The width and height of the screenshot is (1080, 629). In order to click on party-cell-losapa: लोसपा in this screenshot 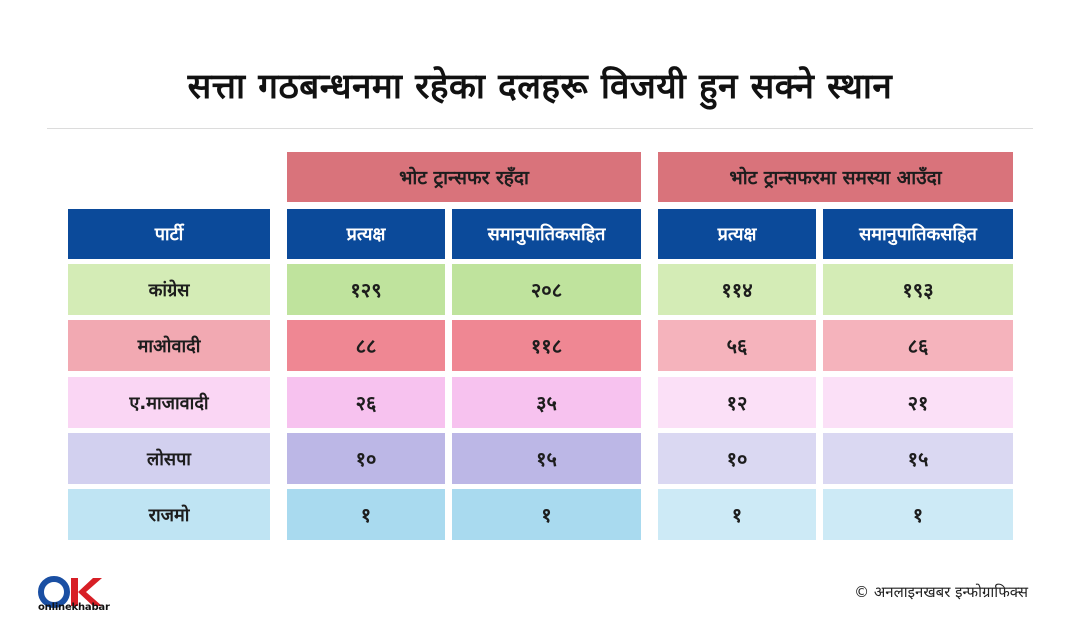, I will do `click(169, 458)`.